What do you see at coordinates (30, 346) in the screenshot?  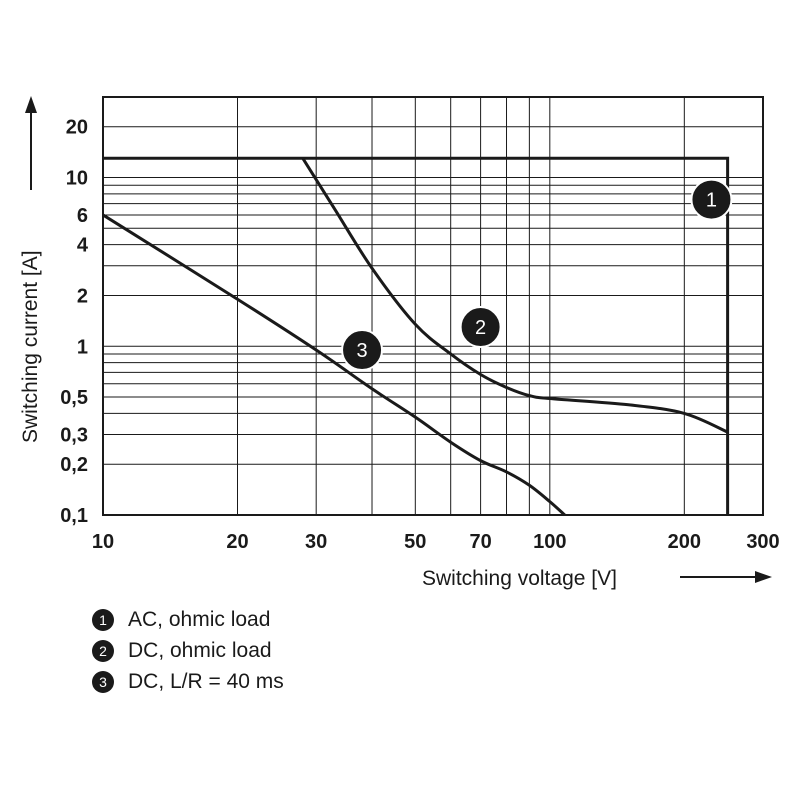 I see `y-axis-title: Switching current [A]` at bounding box center [30, 346].